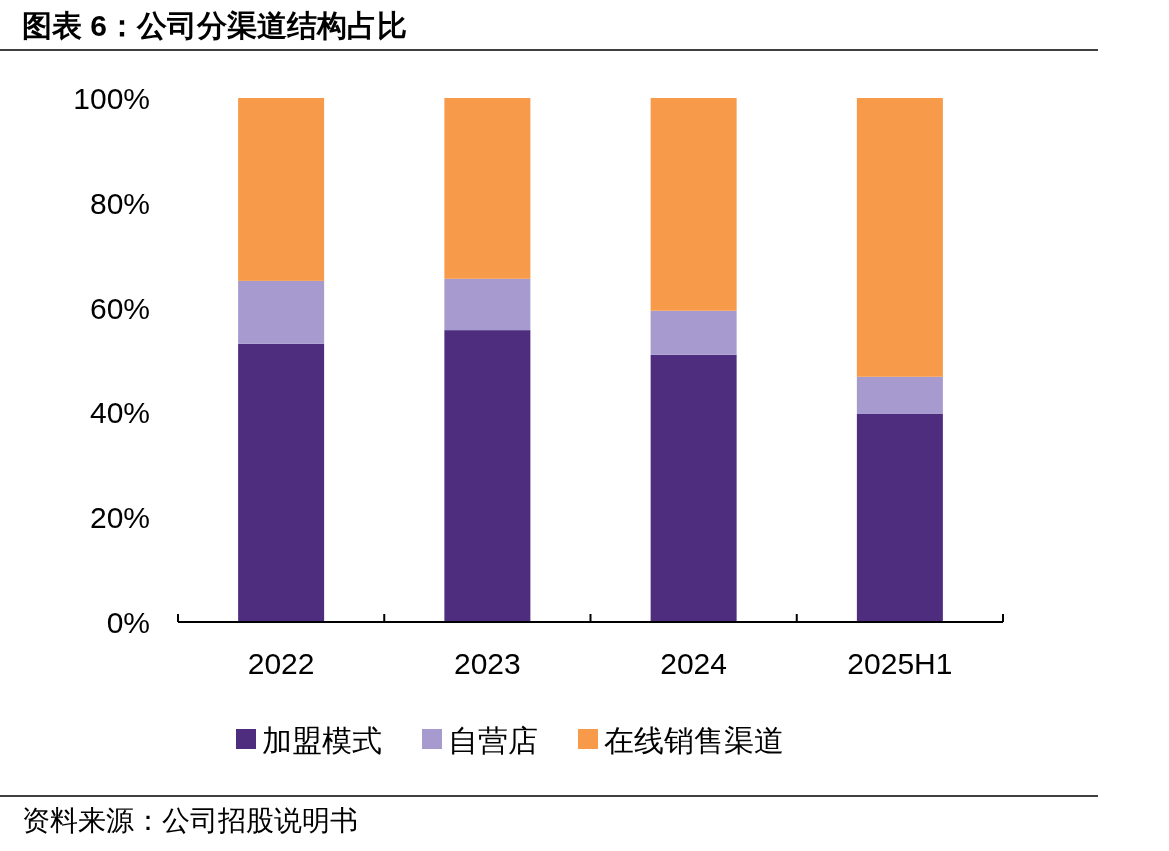 This screenshot has width=1169, height=851. What do you see at coordinates (693, 663) in the screenshot?
I see `x-tick-label: 2024` at bounding box center [693, 663].